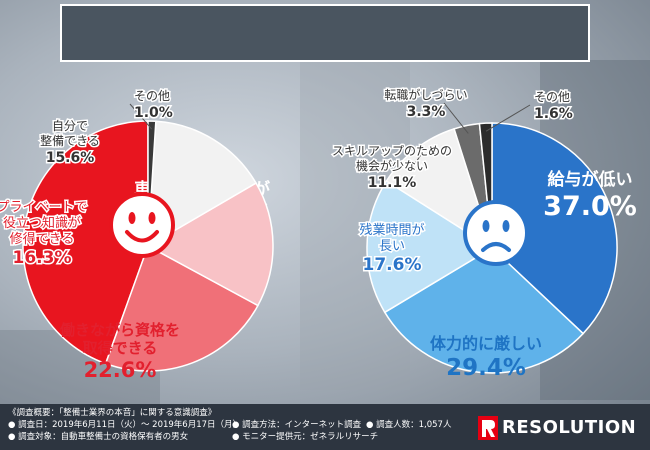 The height and width of the screenshot is (450, 650). Describe the element at coordinates (42, 239) in the screenshot. I see `slice-label-0-2: 修得できる` at that location.